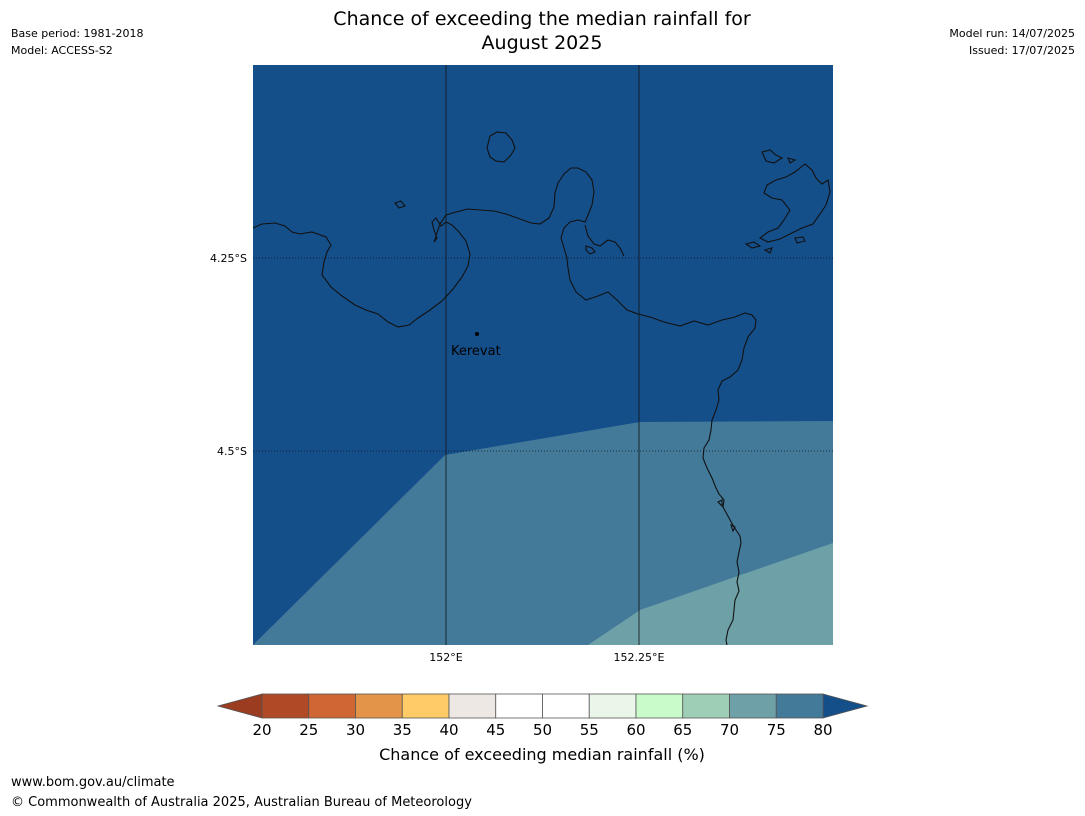 The width and height of the screenshot is (1085, 816). What do you see at coordinates (232, 451) in the screenshot?
I see `lat-label-4-5: 4.5°S` at bounding box center [232, 451].